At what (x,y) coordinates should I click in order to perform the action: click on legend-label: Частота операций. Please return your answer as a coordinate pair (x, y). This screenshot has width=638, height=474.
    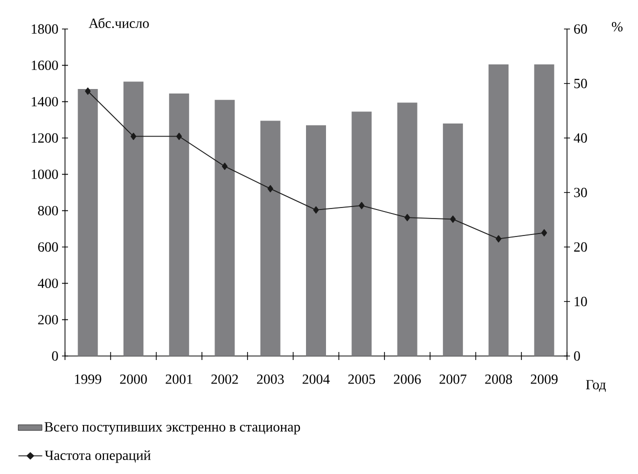
    Looking at the image, I should click on (97, 456).